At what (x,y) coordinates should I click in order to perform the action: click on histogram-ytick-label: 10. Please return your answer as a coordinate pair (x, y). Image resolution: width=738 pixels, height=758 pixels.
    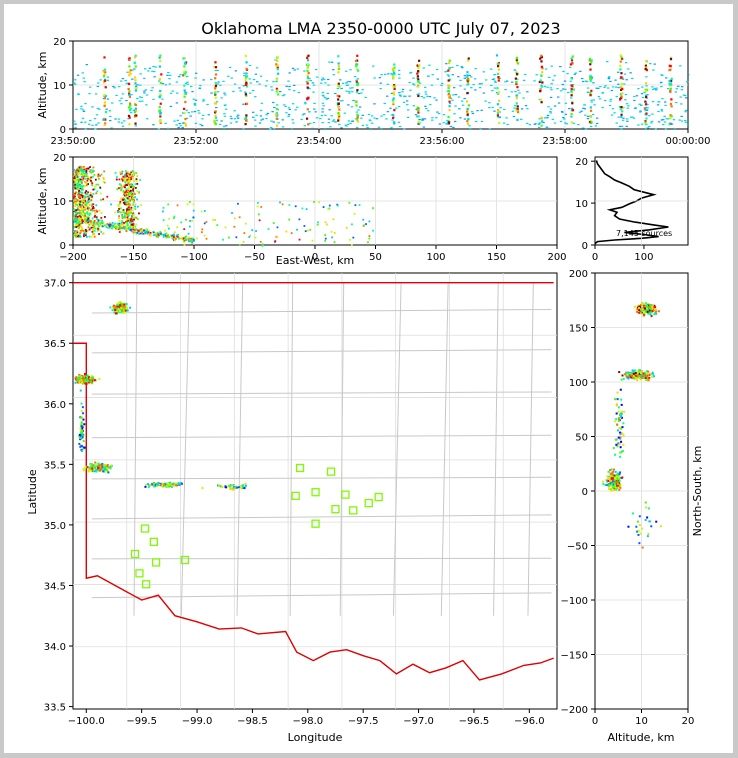
    Looking at the image, I should click on (581, 204).